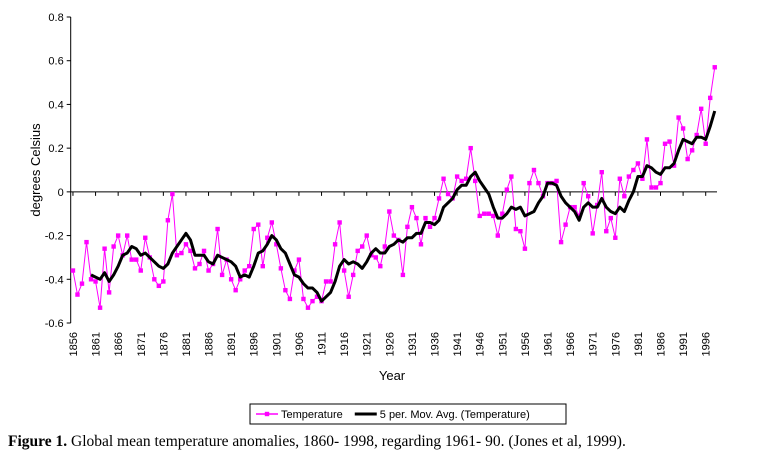 The height and width of the screenshot is (461, 782). What do you see at coordinates (232, 344) in the screenshot?
I see `x-tick-label: 1891` at bounding box center [232, 344].